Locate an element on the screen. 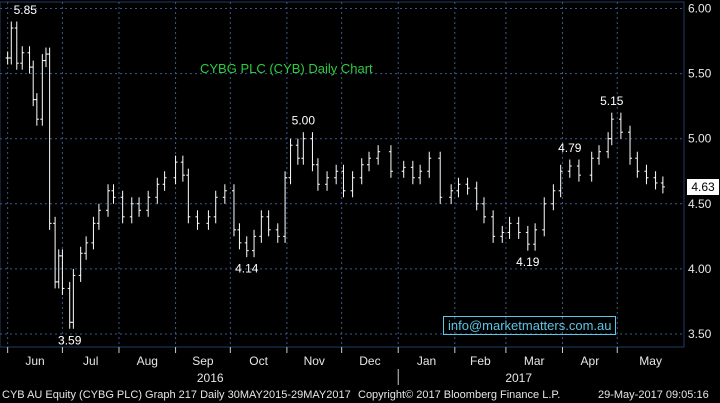 This screenshot has width=720, height=403. y-tick-label: 5.50 is located at coordinates (700, 74).